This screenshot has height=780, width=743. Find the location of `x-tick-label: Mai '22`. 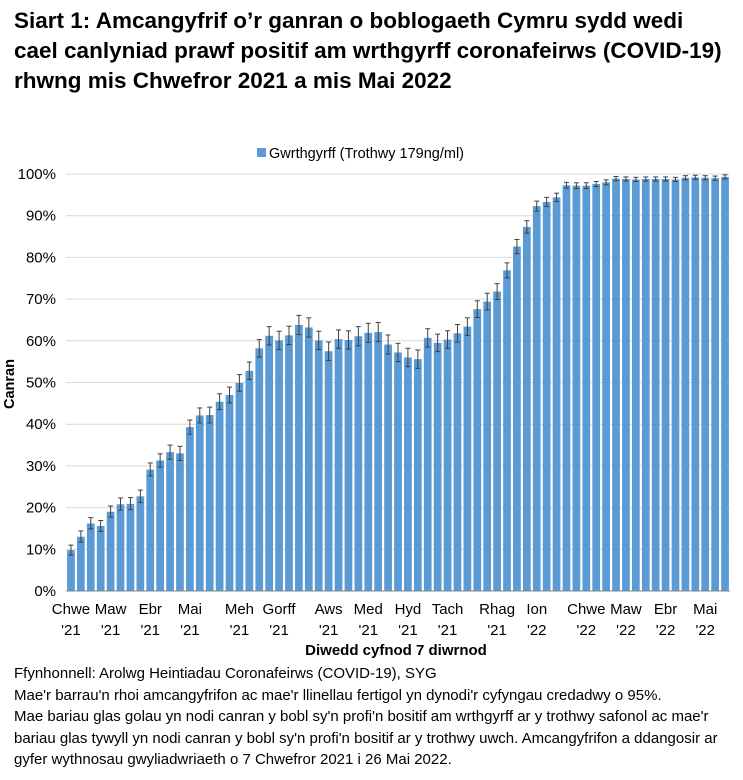

x-tick-label: Mai '22 is located at coordinates (705, 620).